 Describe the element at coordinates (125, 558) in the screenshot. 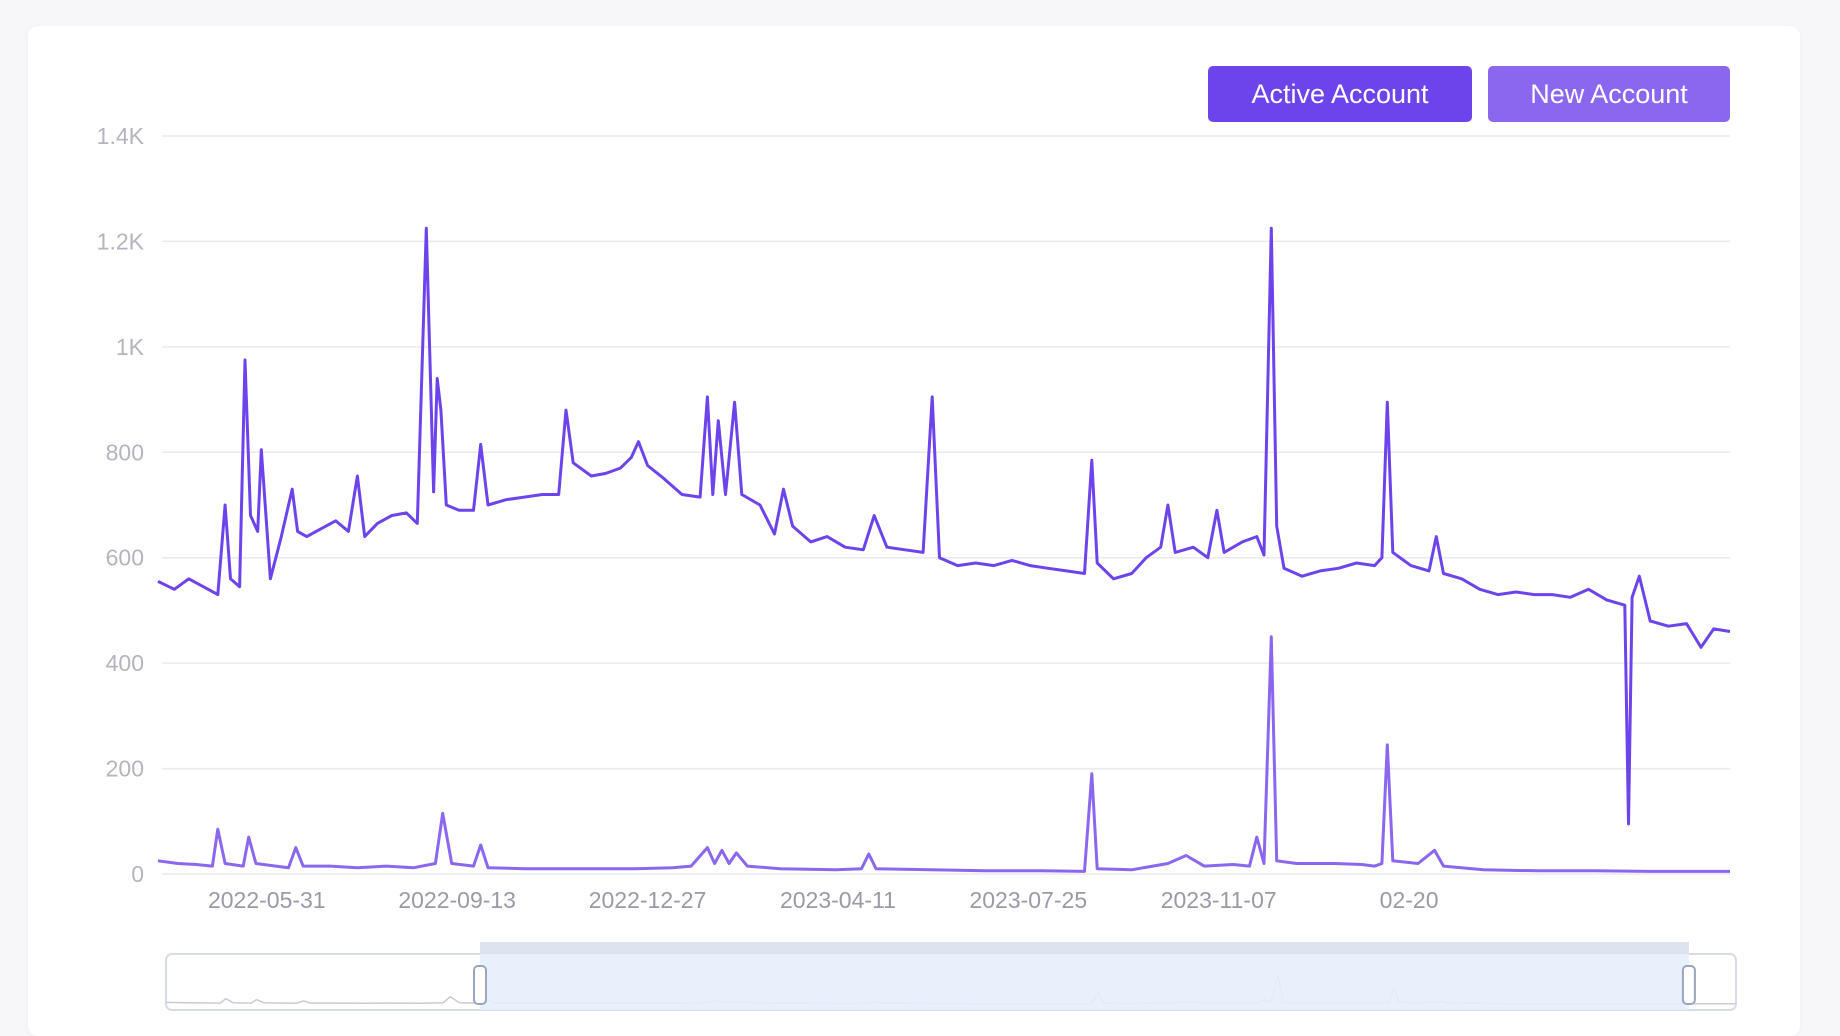

I see `y-tick-label: 600` at that location.